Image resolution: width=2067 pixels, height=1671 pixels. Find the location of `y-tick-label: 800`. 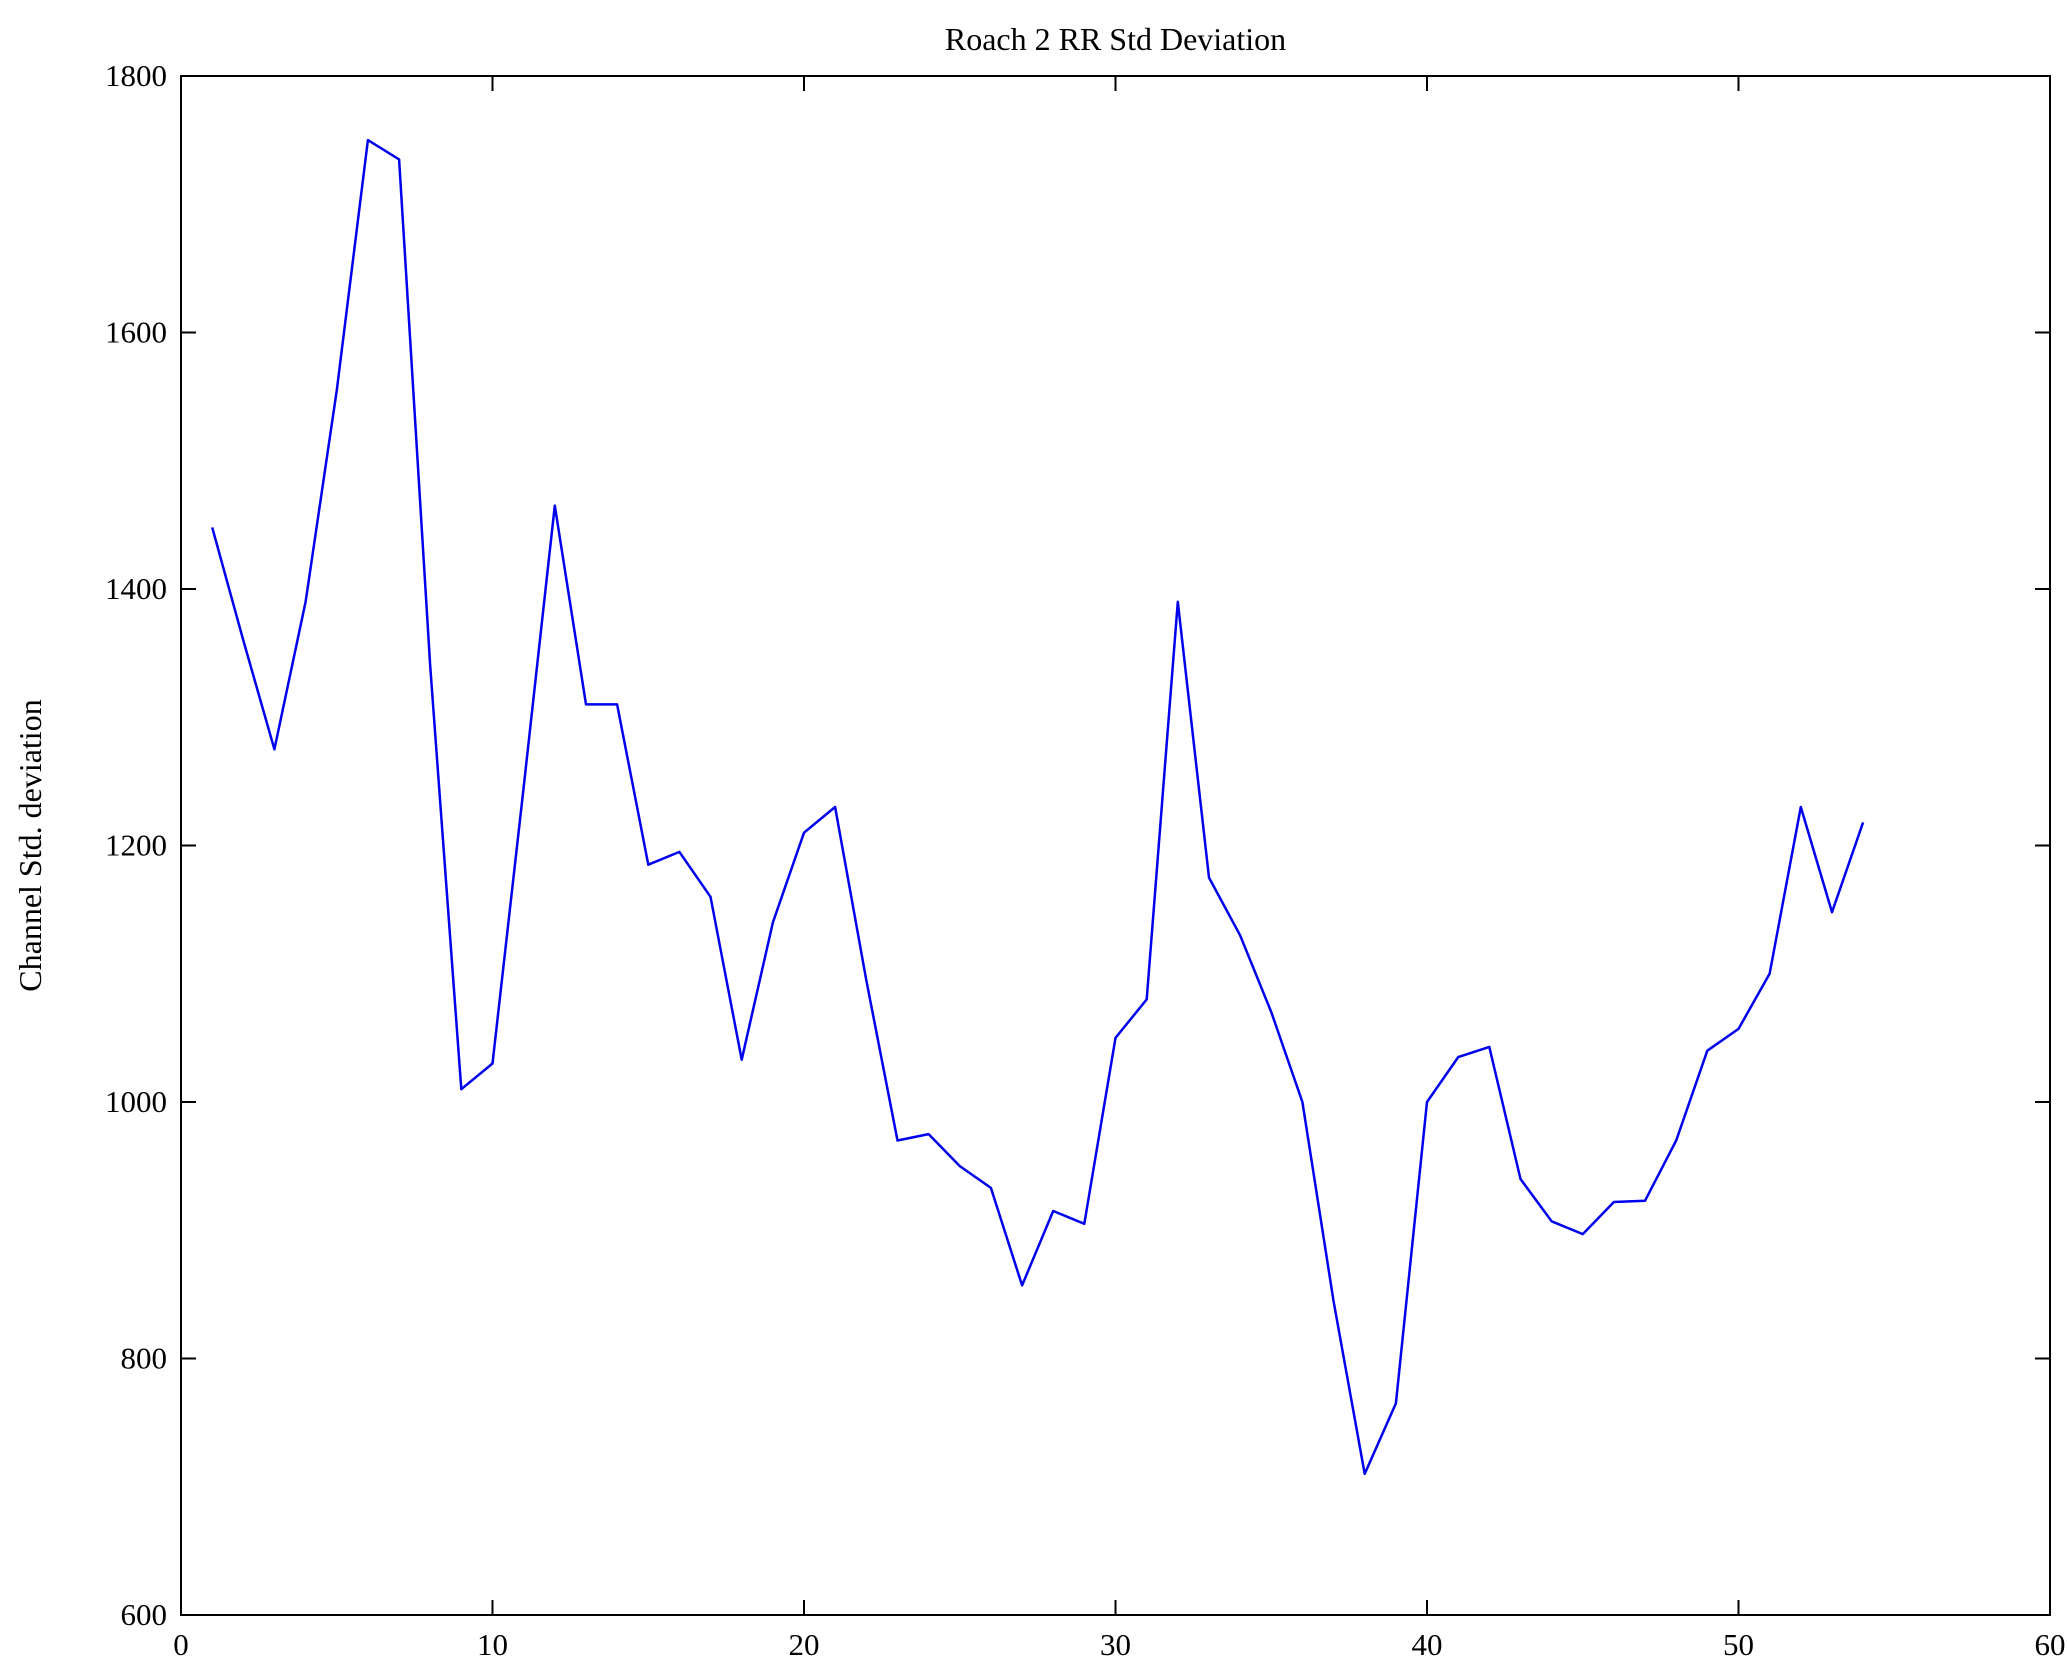

y-tick-label: 800 is located at coordinates (144, 1358).